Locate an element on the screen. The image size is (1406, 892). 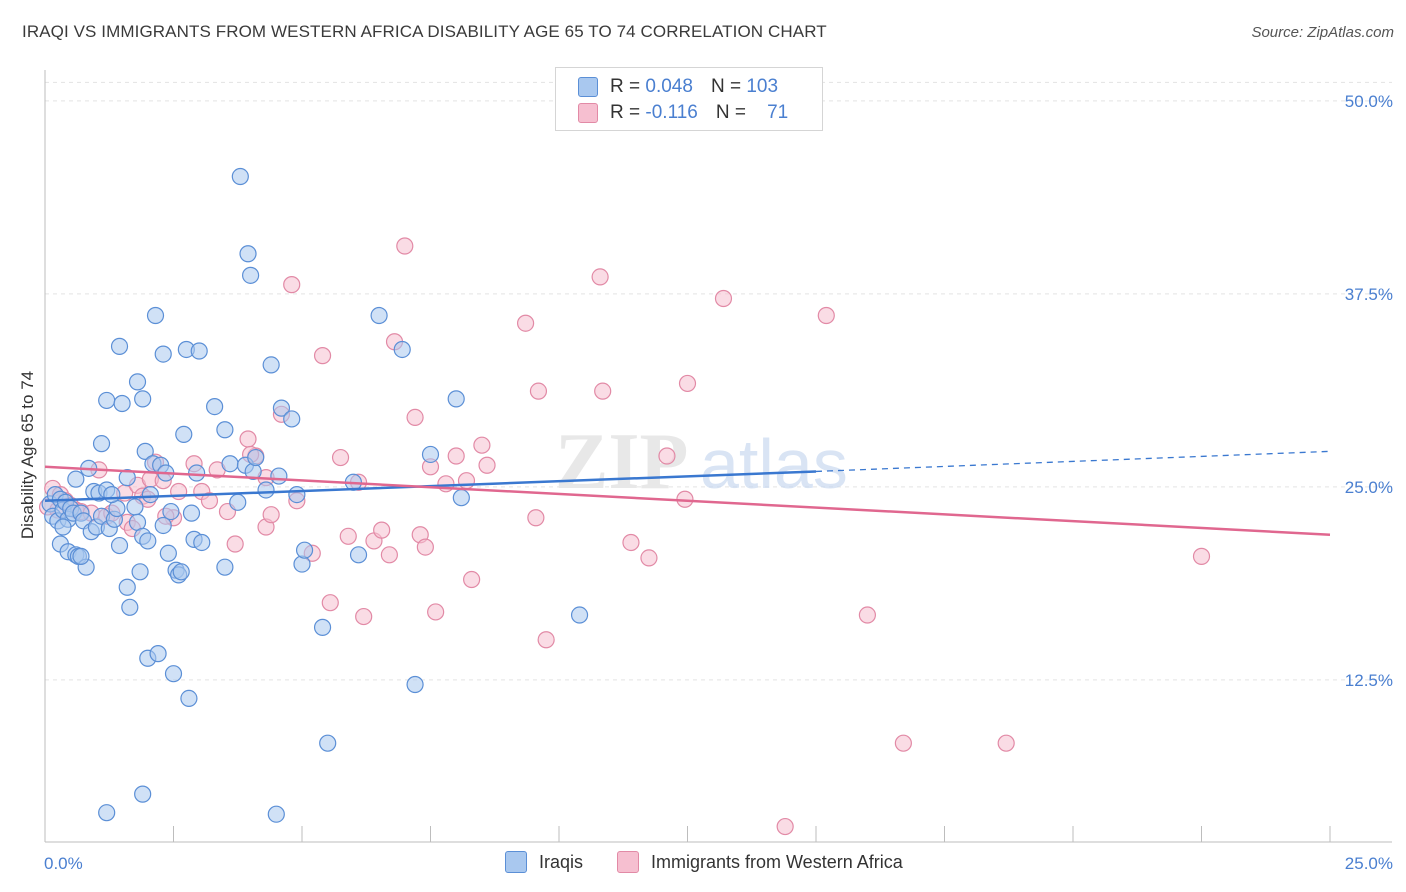
western-africa-legend-swatch is located at coordinates (628, 862).